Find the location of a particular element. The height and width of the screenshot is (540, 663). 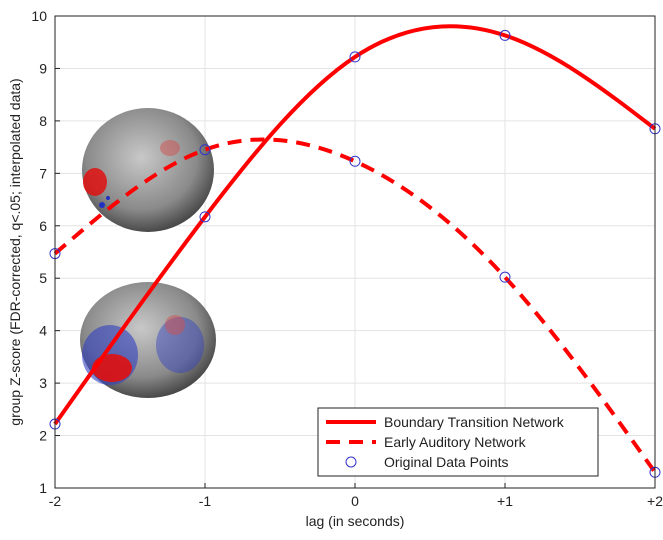

x-tick-label: +2 is located at coordinates (655, 501).